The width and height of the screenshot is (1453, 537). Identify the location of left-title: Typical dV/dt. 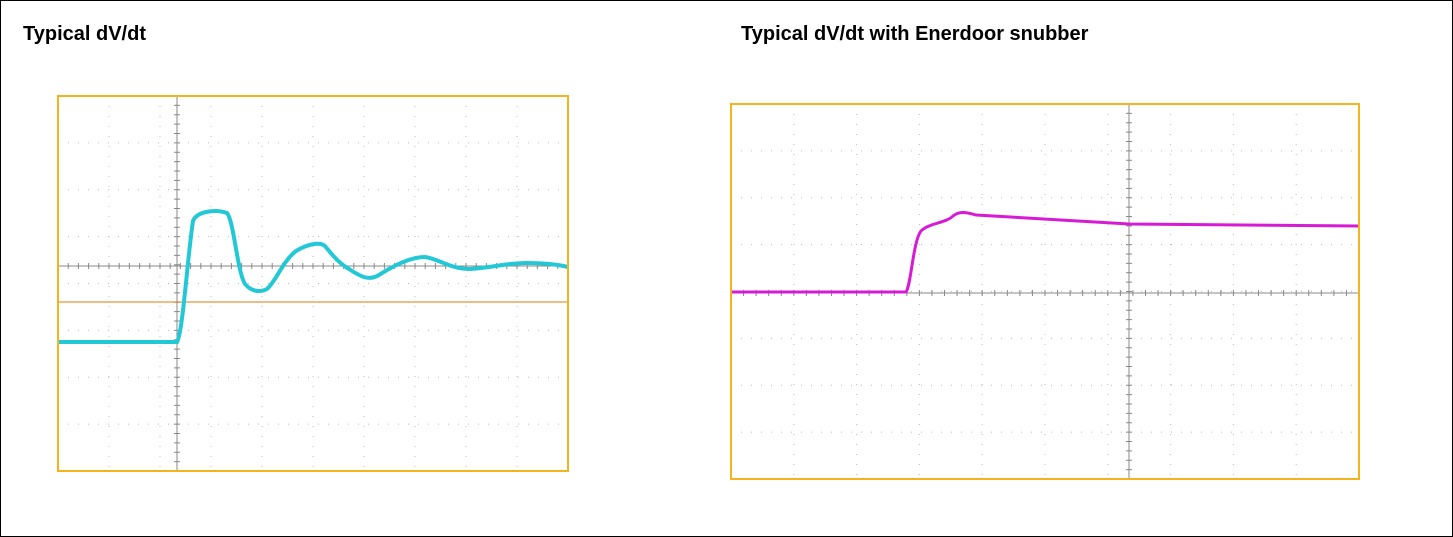
(84, 34).